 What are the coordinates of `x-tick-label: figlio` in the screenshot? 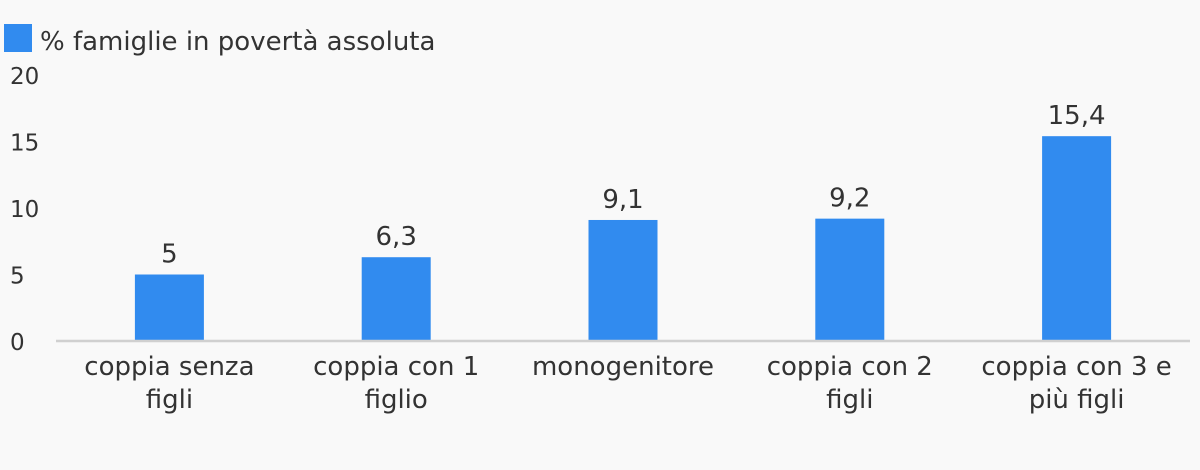 It's located at (396, 400).